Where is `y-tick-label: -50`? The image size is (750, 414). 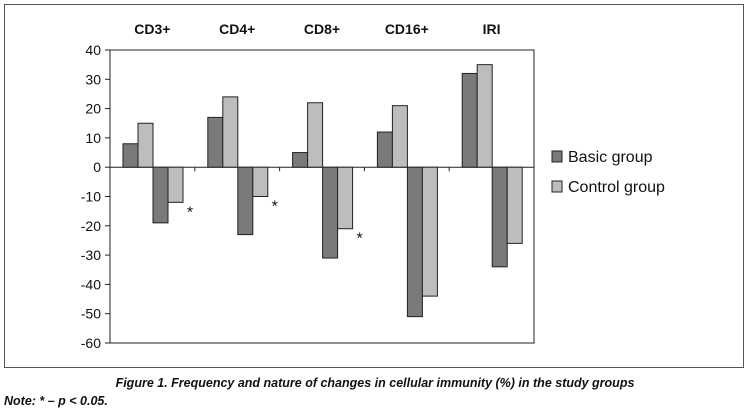 y-tick-label: -50 is located at coordinates (91, 314).